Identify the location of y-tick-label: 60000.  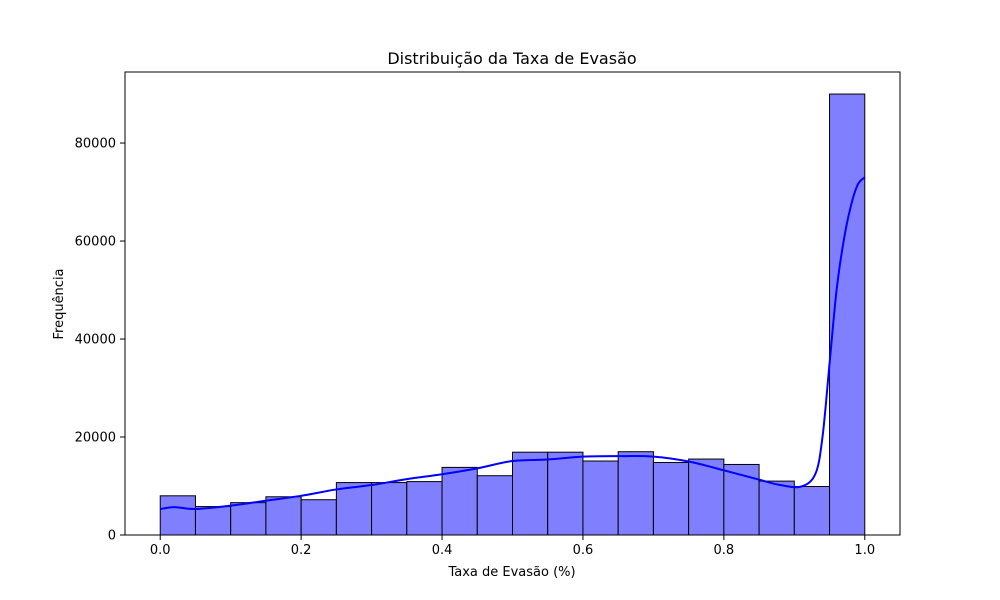
(95, 242).